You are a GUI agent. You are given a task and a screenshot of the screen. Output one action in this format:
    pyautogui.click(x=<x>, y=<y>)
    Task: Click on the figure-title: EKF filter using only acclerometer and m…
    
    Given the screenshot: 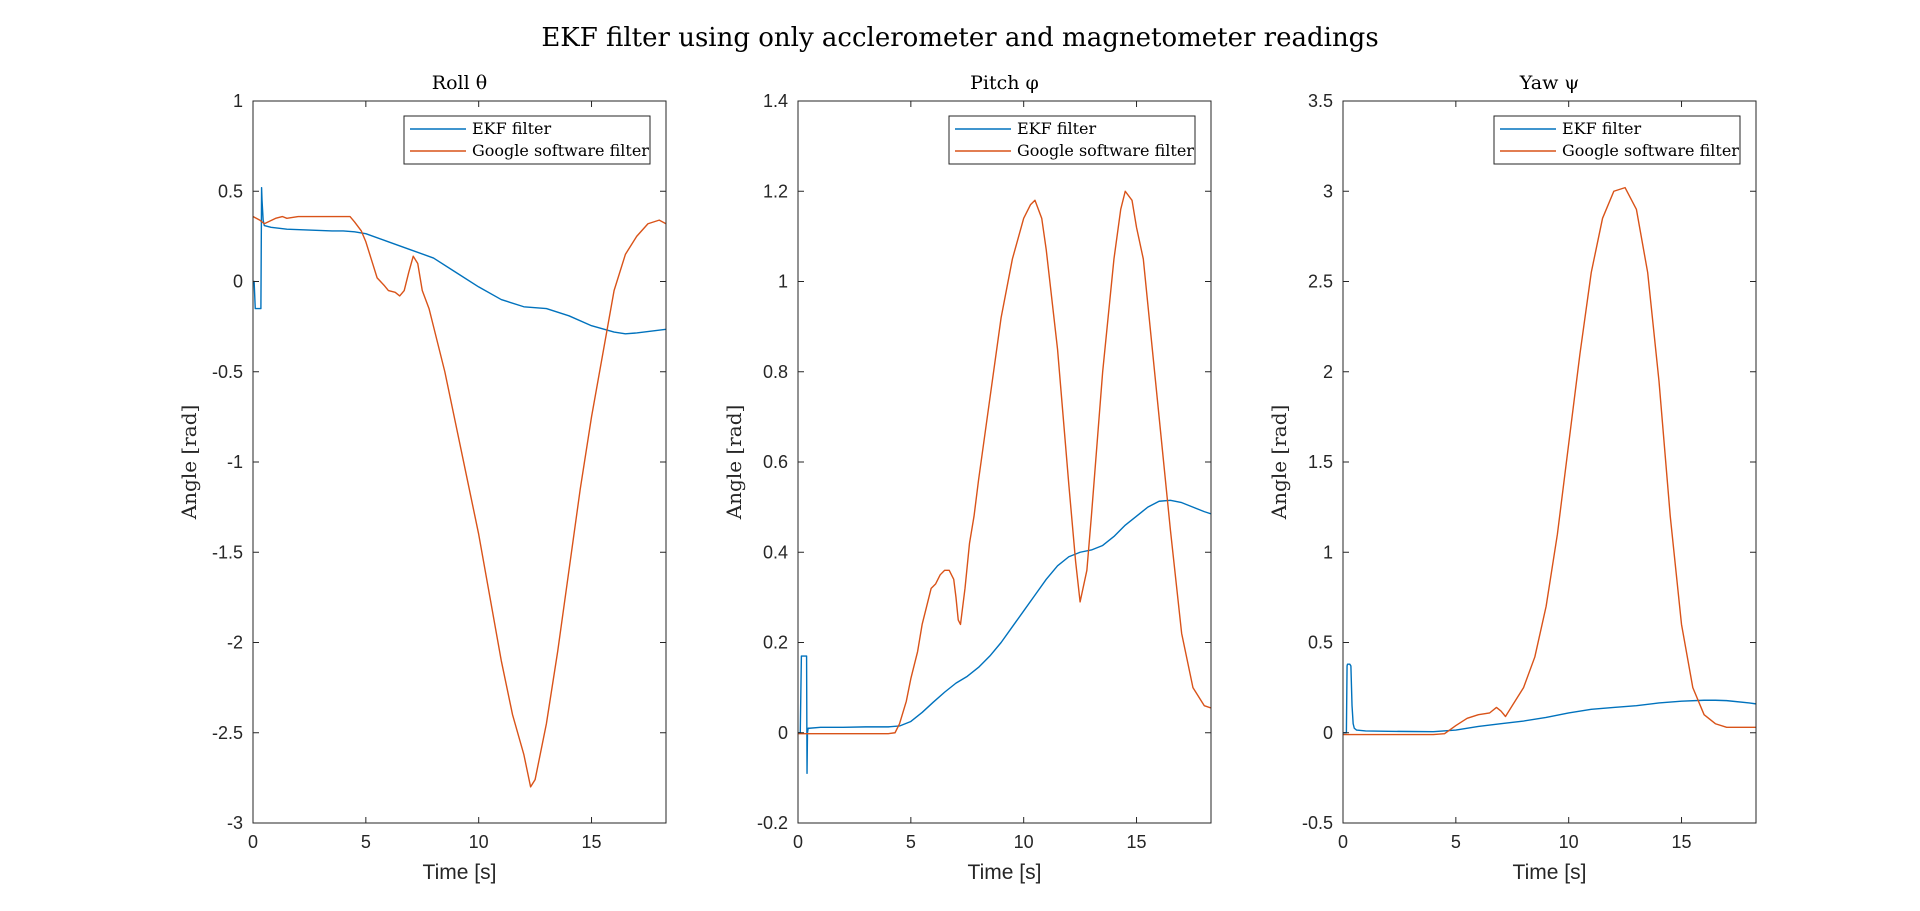 What is the action you would take?
    pyautogui.click(x=959, y=38)
    